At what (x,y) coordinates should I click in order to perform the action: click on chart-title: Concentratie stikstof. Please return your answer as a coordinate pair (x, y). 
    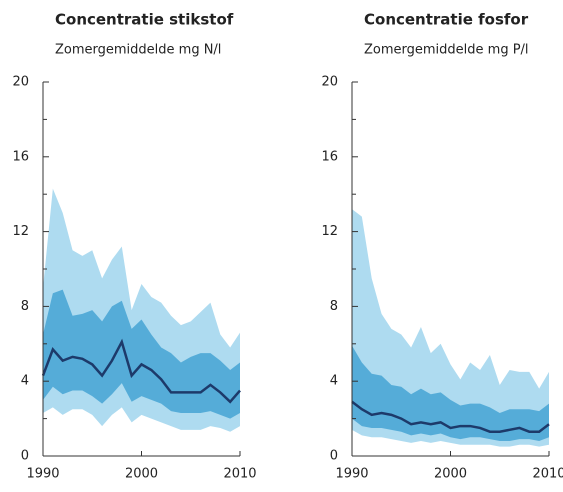
    Looking at the image, I should click on (144, 20).